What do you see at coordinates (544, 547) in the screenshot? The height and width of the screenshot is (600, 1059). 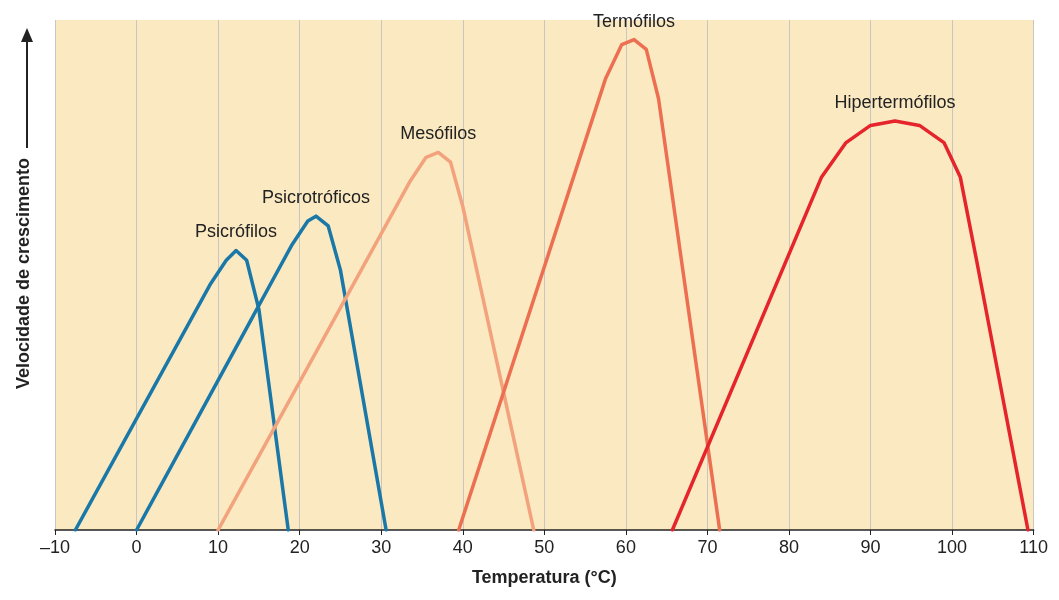 I see `x-tick-label: 50` at bounding box center [544, 547].